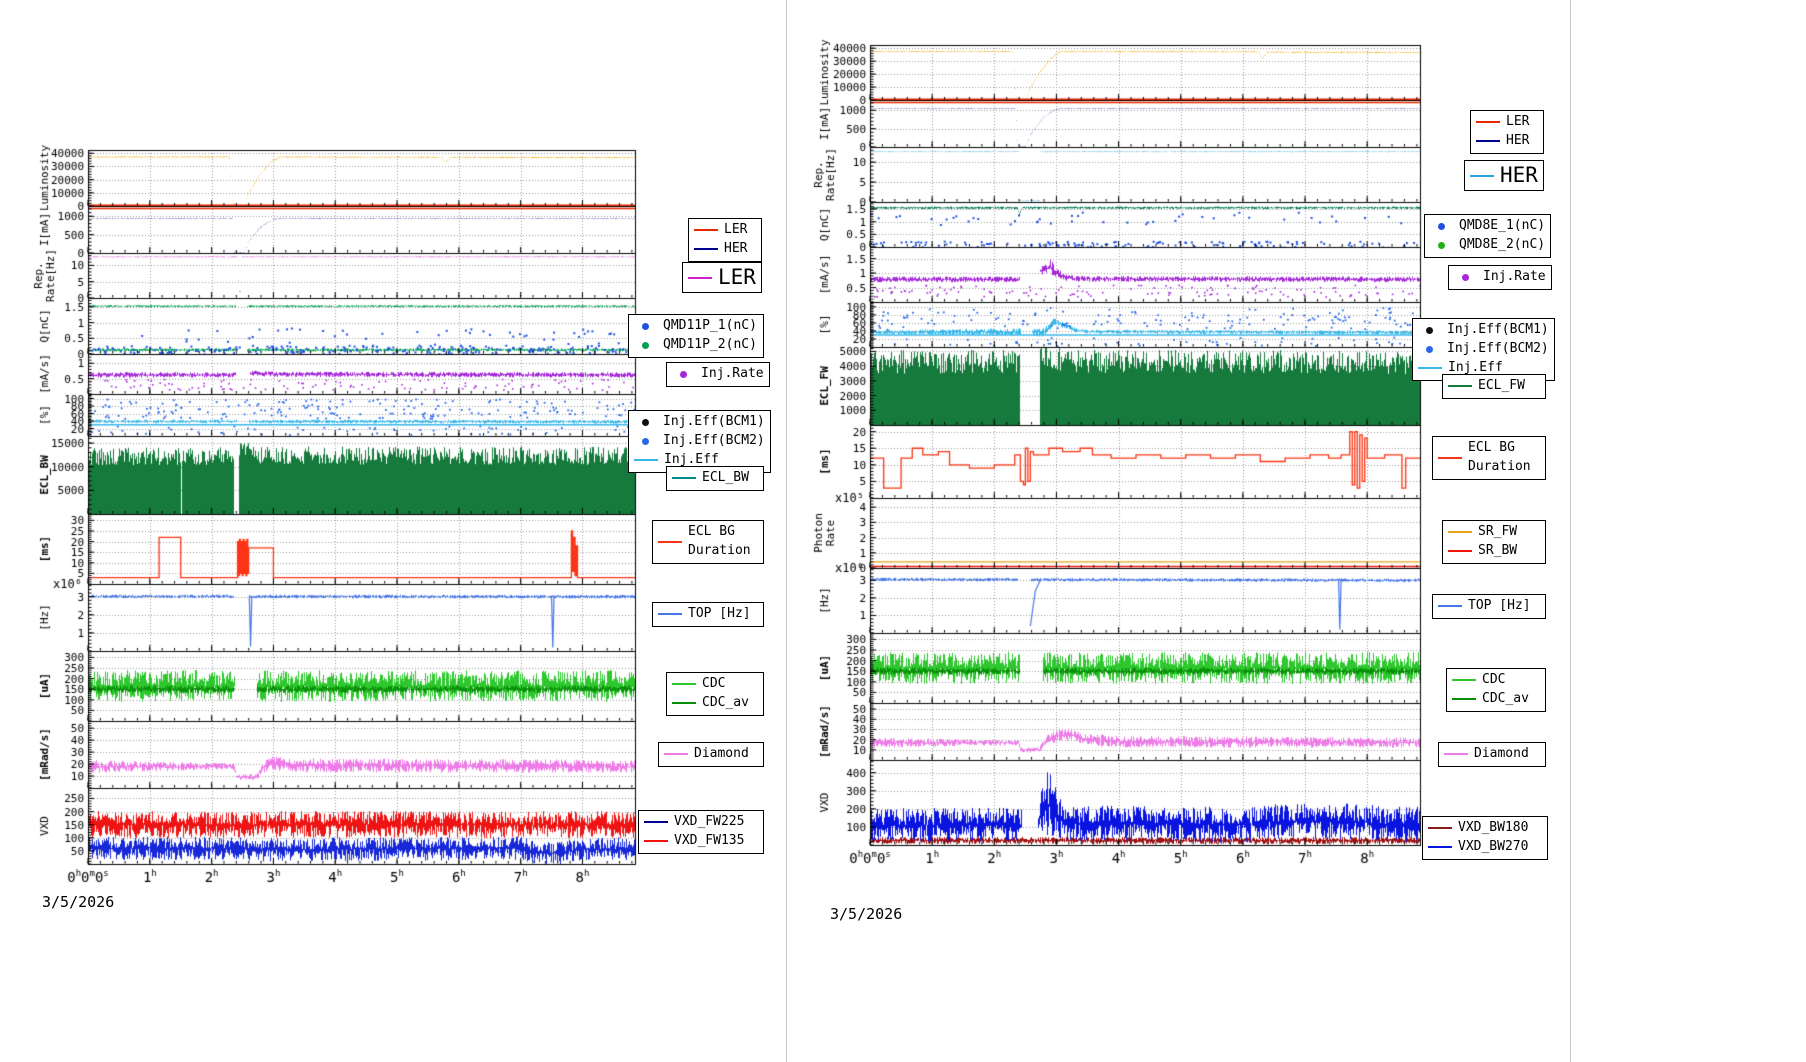  What do you see at coordinates (725, 477) in the screenshot?
I see `legend-label: ECL_BW` at bounding box center [725, 477].